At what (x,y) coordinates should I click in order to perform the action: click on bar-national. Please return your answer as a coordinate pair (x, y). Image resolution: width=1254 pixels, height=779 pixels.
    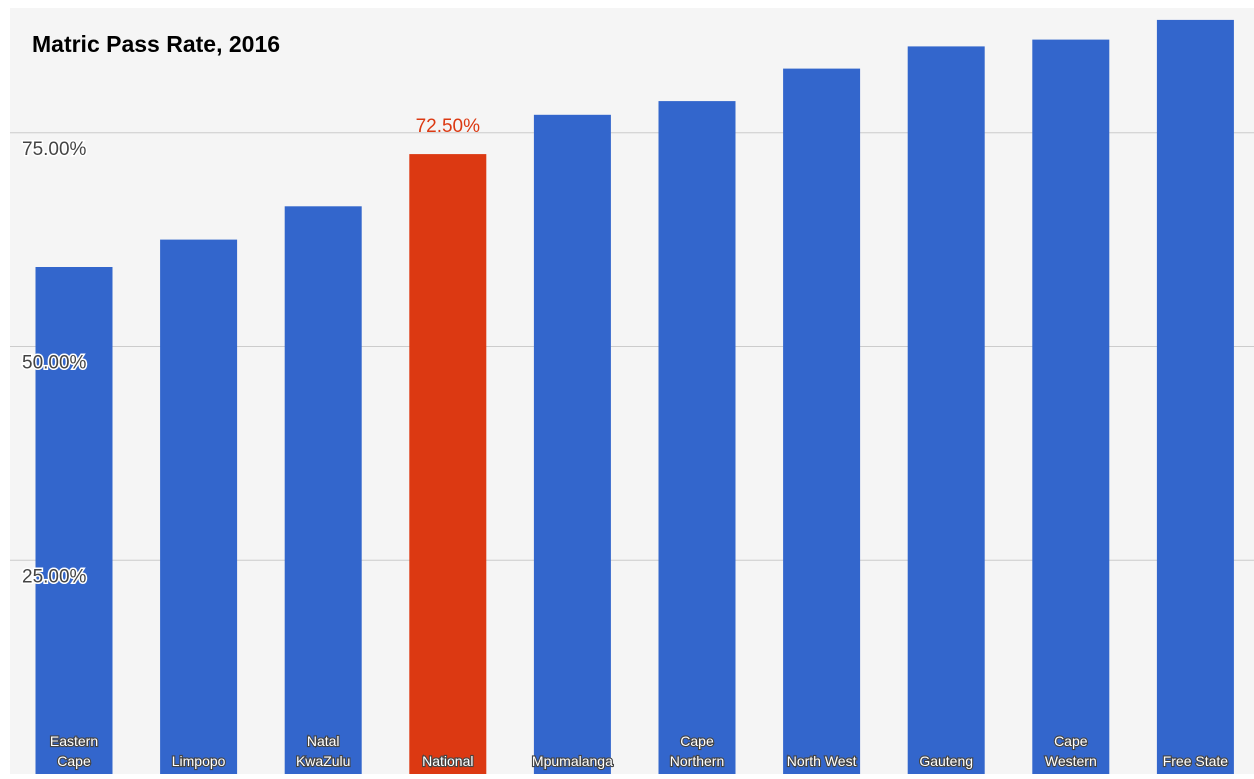
    Looking at the image, I should click on (448, 464).